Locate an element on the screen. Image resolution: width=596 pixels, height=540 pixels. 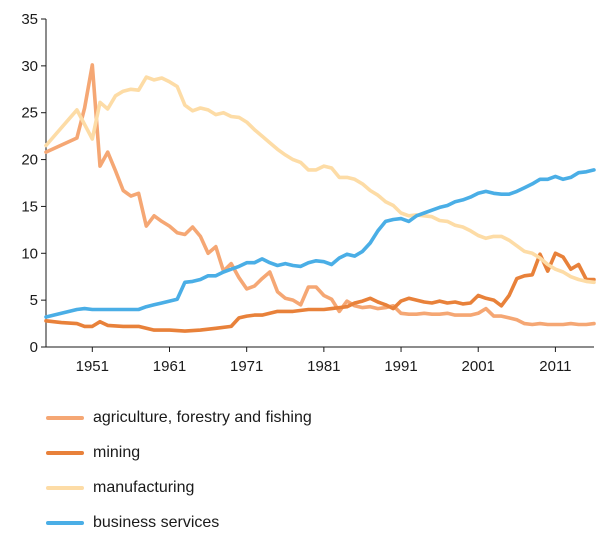
legend-item: agriculture, forestry and fishing is located at coordinates (179, 417).